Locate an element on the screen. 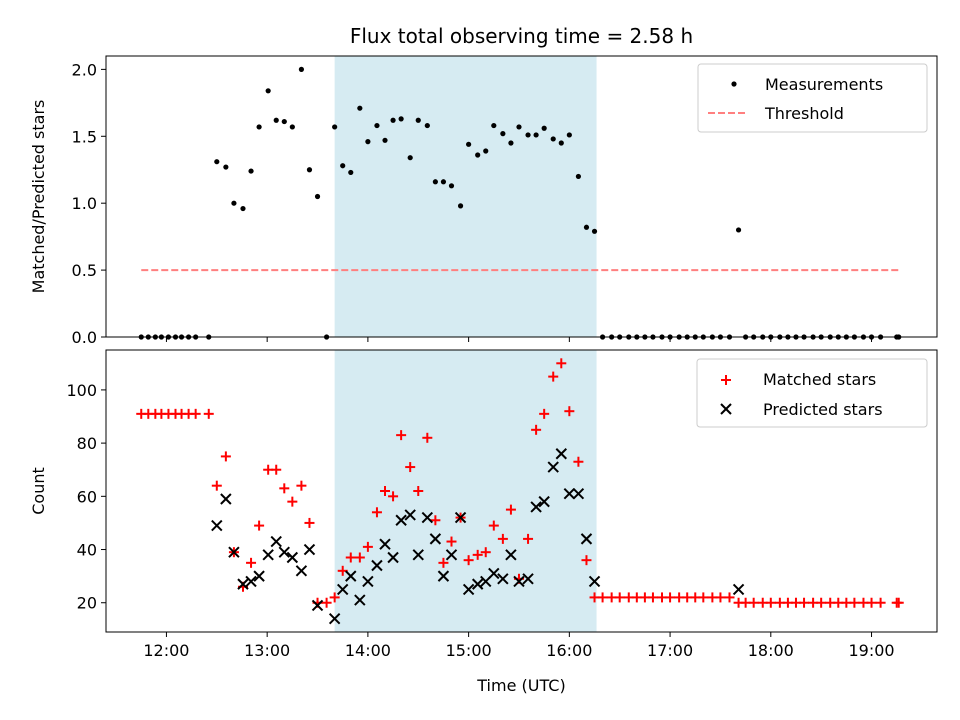 This screenshot has width=960, height=720. ratio-legend: Measurements Threshold is located at coordinates (812, 98).